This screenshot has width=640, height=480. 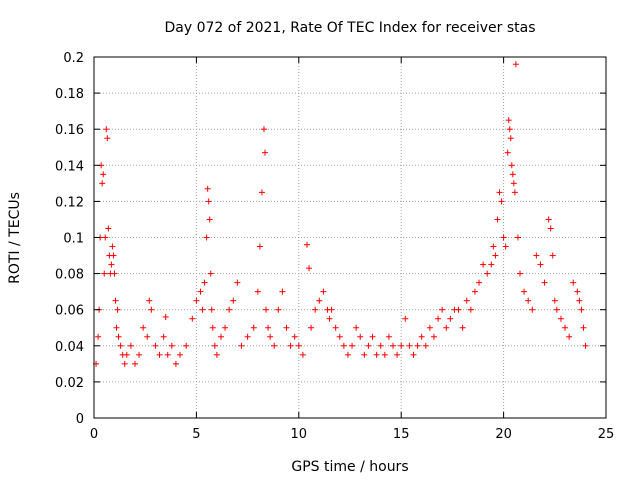 I want to click on y-tick-label: 0.04, so click(x=69, y=347).